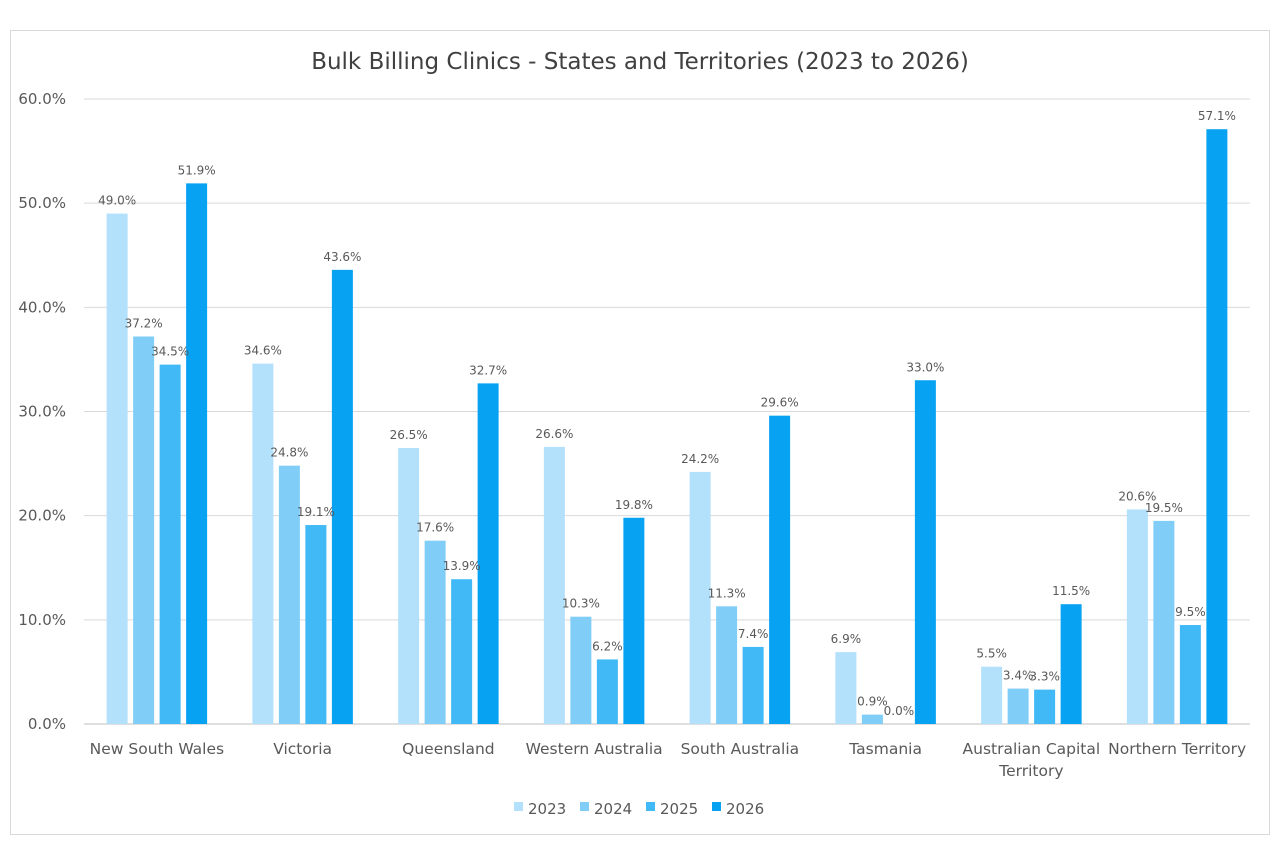 This screenshot has width=1280, height=853. I want to click on data-label: 24.8%, so click(289, 453).